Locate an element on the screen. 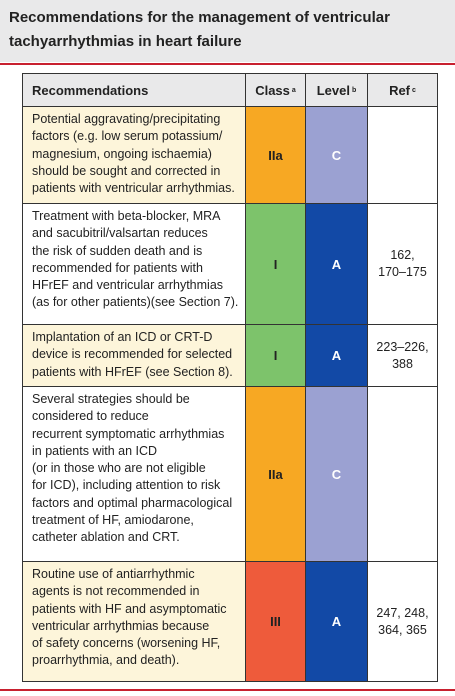  ref-cell: 247, 248, 364, 365 is located at coordinates (402, 621).